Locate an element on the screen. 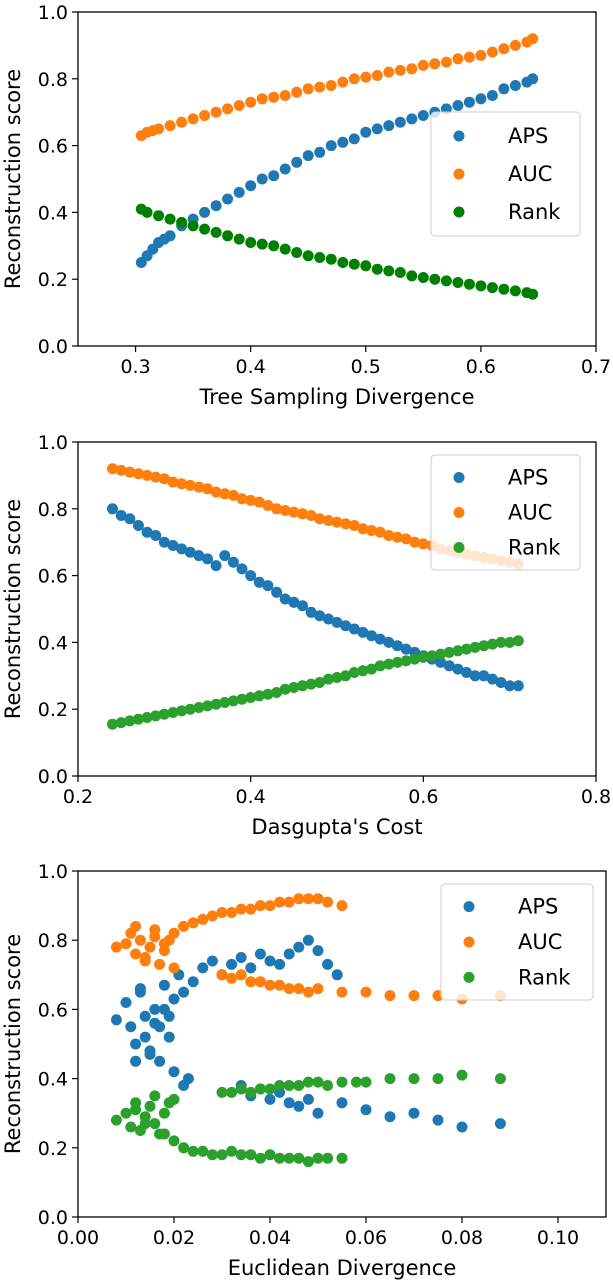 This screenshot has height=1282, width=613. y-tick-label: 0.2 is located at coordinates (53, 280).